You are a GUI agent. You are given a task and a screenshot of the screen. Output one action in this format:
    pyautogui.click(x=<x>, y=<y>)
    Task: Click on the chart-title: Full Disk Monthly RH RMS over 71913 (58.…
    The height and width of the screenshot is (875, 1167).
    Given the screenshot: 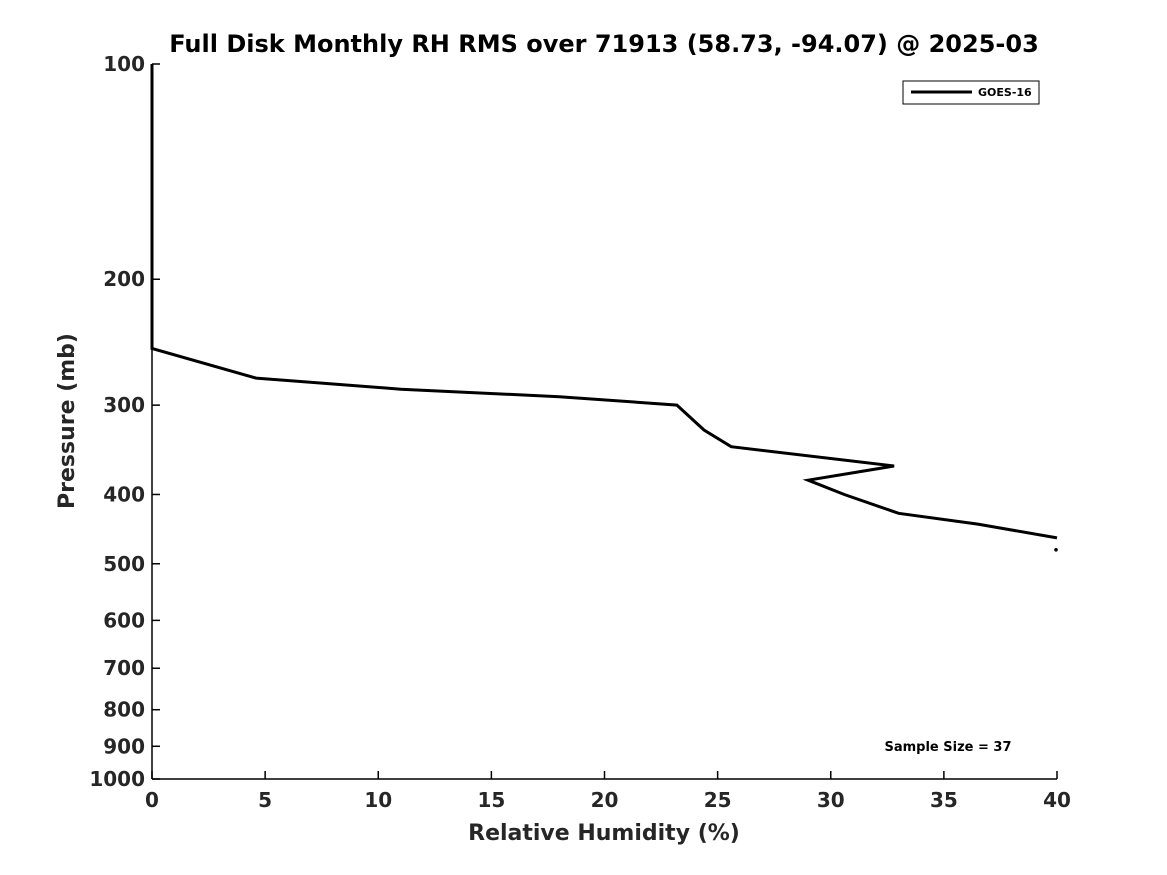 What is the action you would take?
    pyautogui.click(x=604, y=44)
    